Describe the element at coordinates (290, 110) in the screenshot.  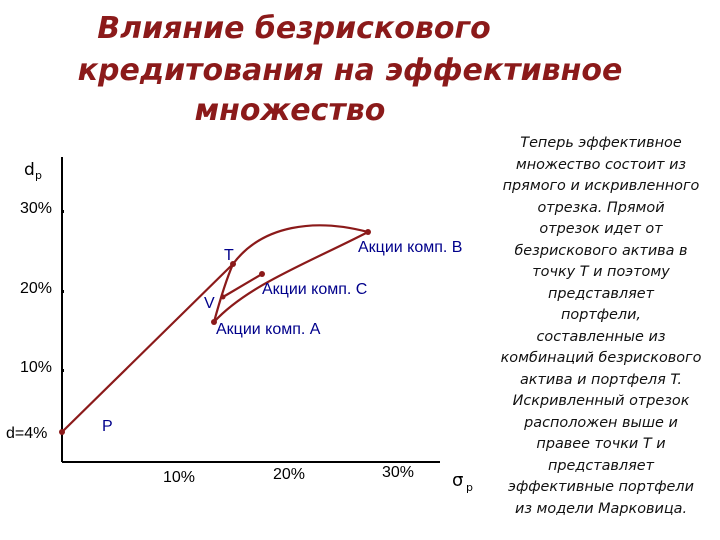
I see `slide-title-line-3: множество` at that location.